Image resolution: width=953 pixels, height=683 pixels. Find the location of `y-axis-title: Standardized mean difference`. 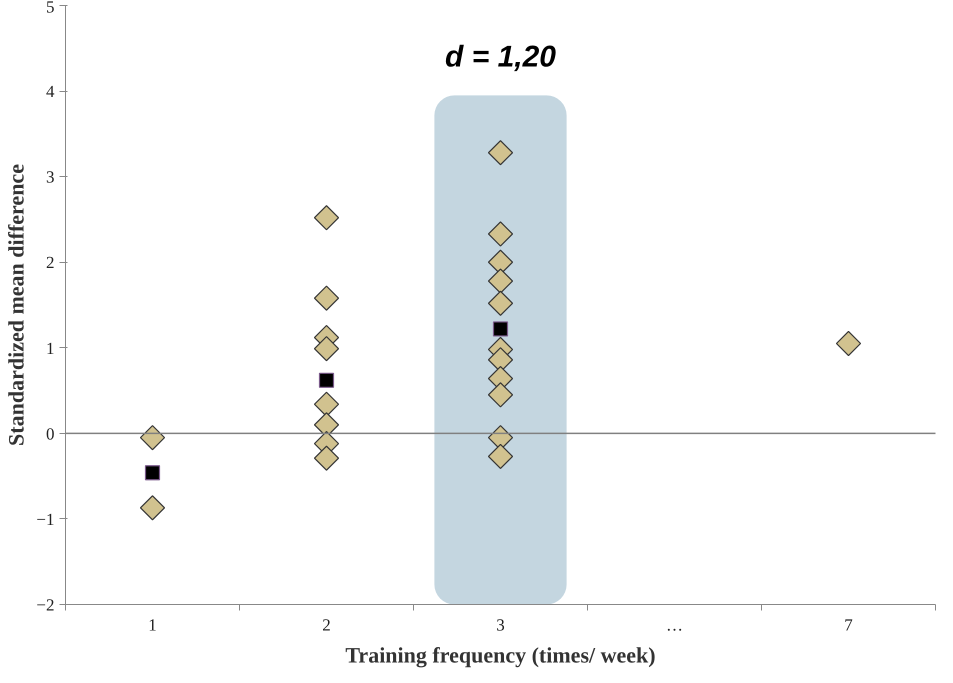

y-axis-title: Standardized mean difference is located at coordinates (15, 305).